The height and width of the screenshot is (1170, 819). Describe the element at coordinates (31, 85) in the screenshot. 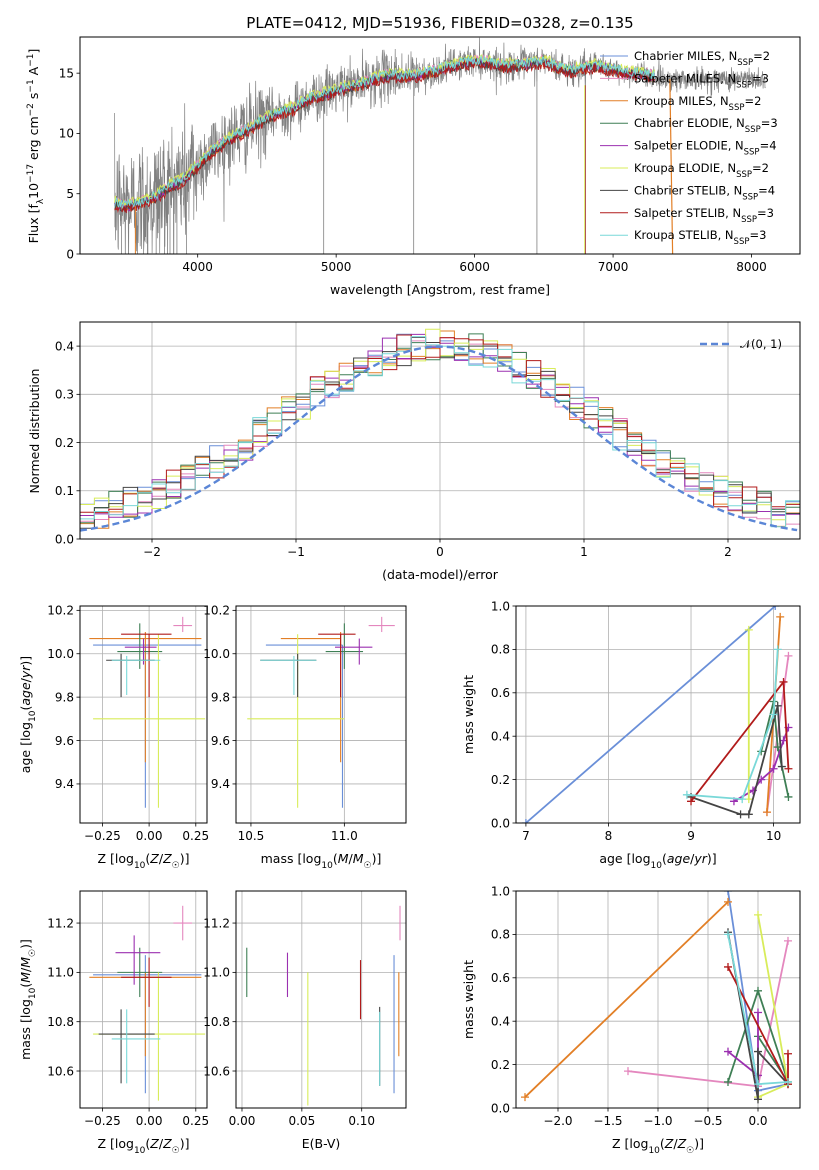

I see `label-part: −1` at that location.